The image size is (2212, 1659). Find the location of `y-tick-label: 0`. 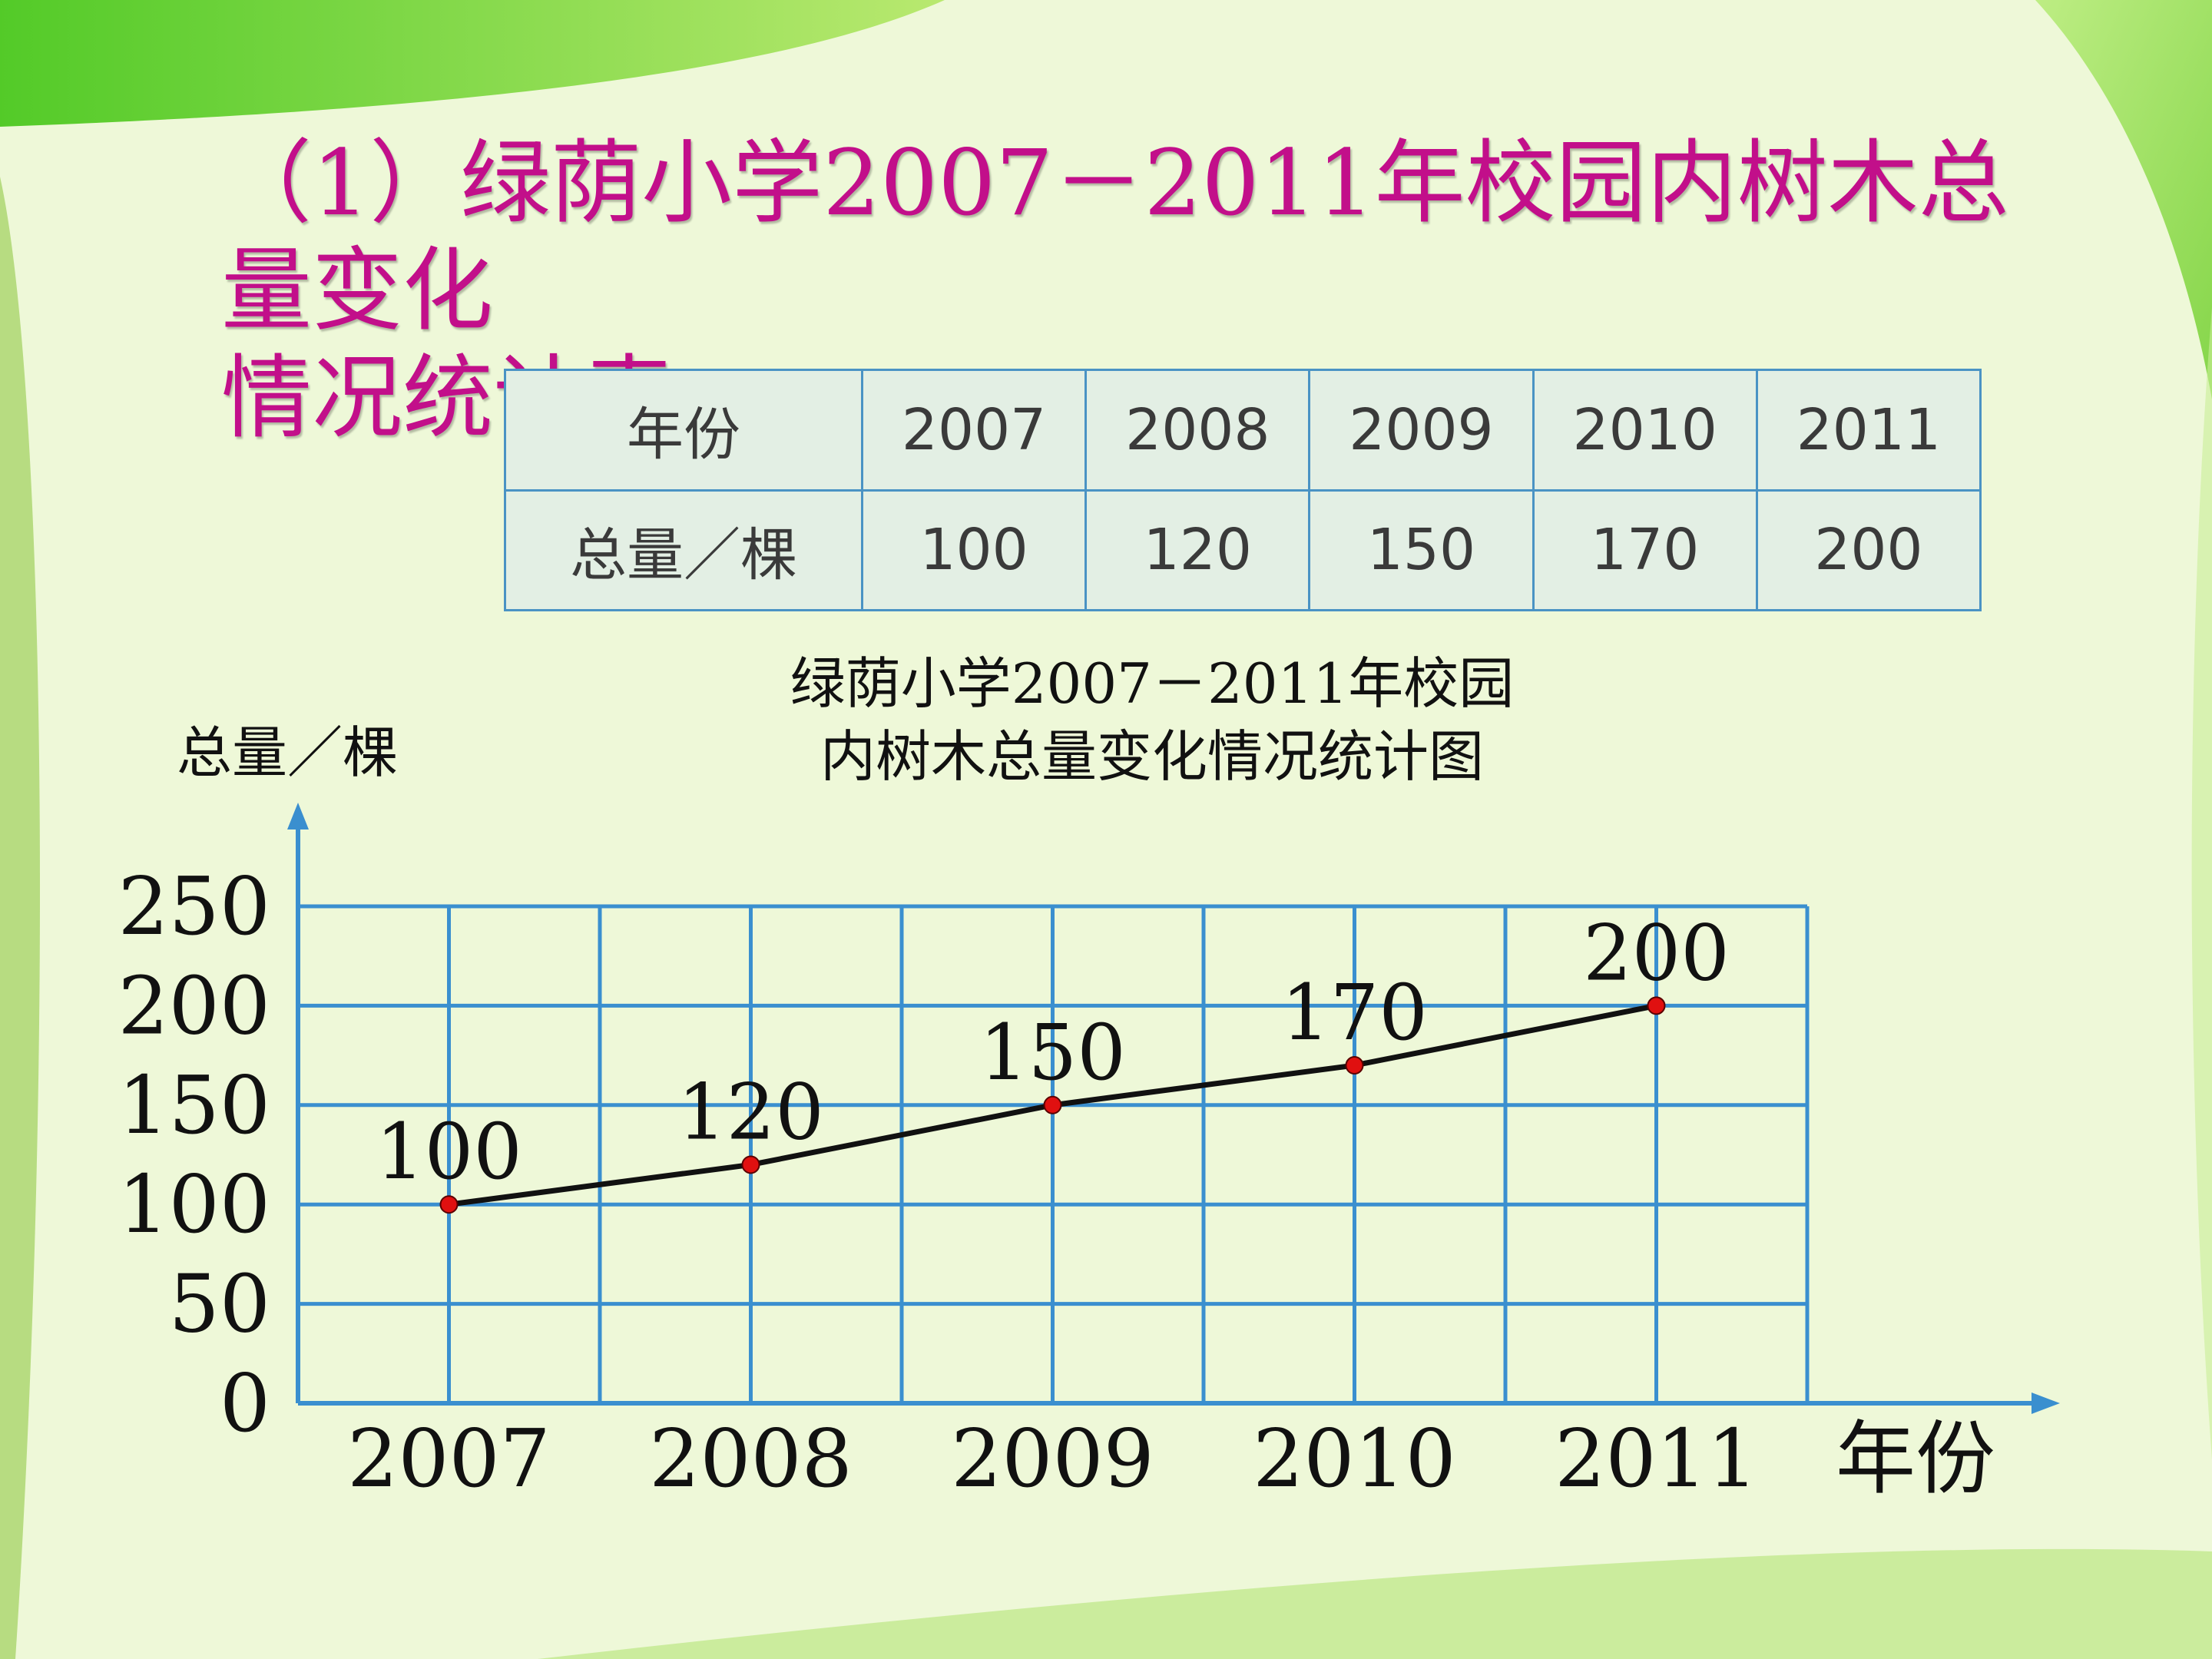

y-tick-label: 0 is located at coordinates (245, 1403).